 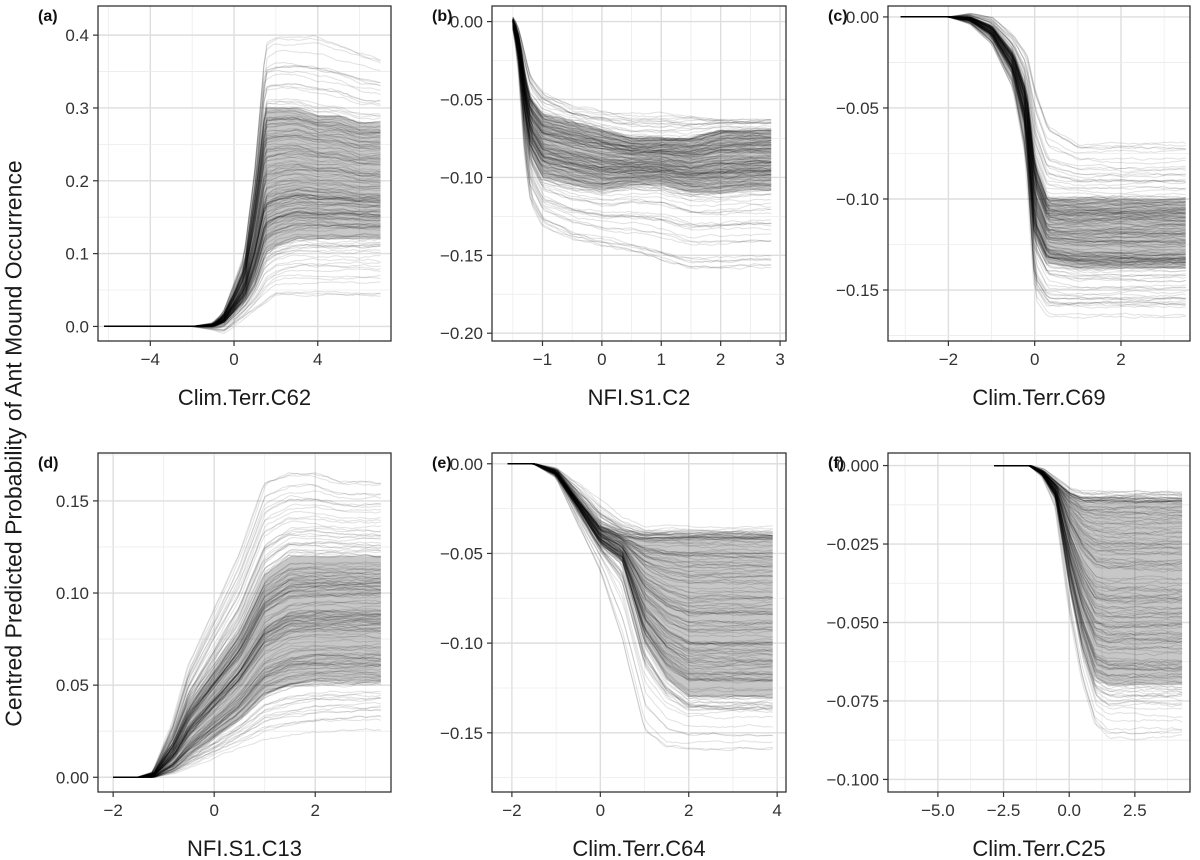 What do you see at coordinates (639, 397) in the screenshot?
I see `x-axis-label: NFI.S1.C2` at bounding box center [639, 397].